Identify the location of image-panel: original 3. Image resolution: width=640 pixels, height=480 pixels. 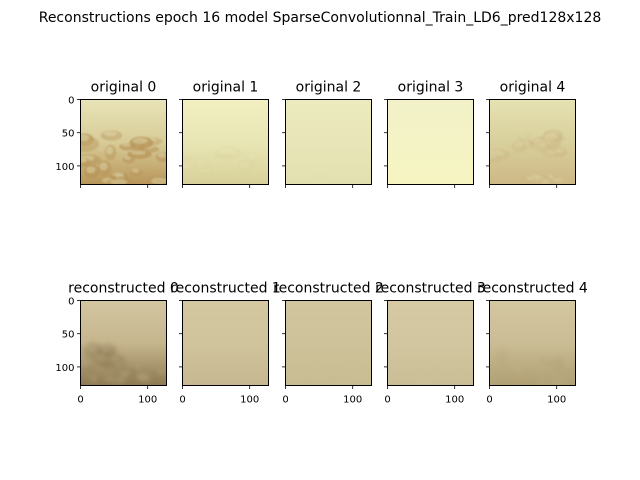
(429, 134).